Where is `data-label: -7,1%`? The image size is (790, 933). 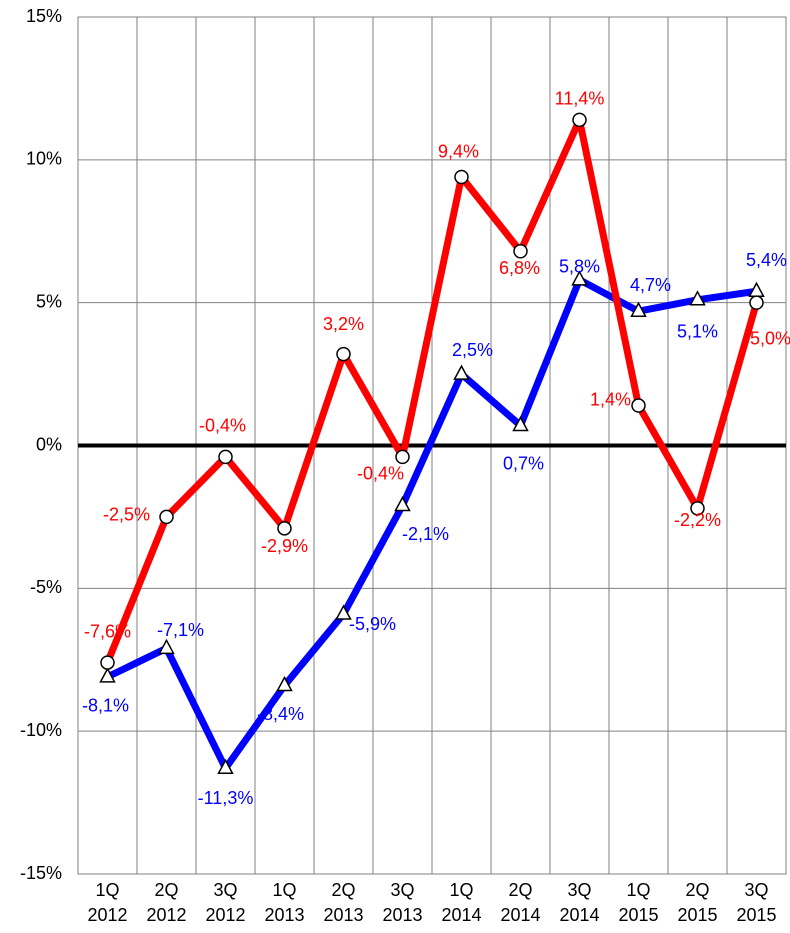 data-label: -7,1% is located at coordinates (180, 630).